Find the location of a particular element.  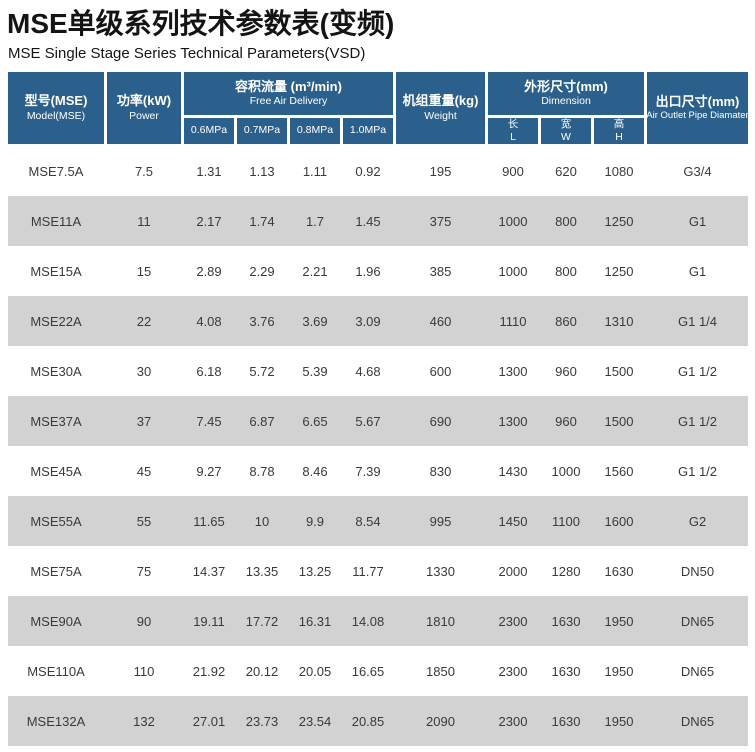

table-cell: 7.5 is located at coordinates (144, 171).